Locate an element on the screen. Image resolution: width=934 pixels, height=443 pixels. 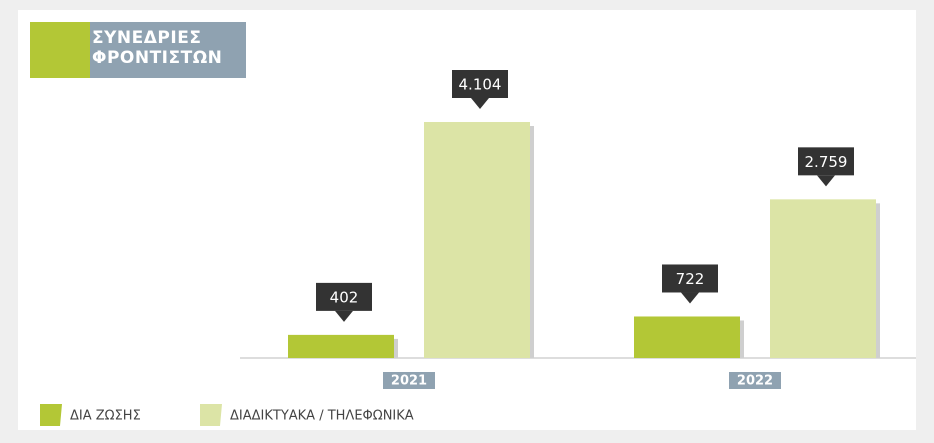
x-tick-label: 2022 is located at coordinates (755, 381).